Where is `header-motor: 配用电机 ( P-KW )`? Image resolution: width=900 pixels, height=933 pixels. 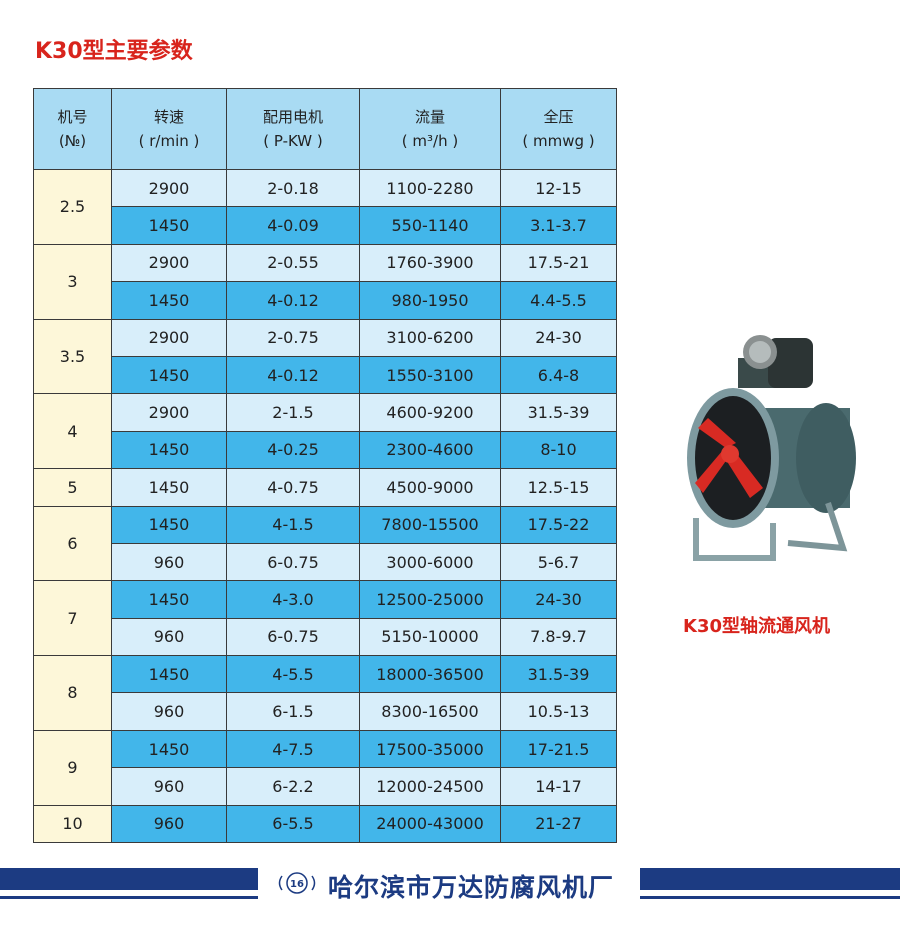
header-motor: 配用电机 ( P-KW ) is located at coordinates (293, 129).